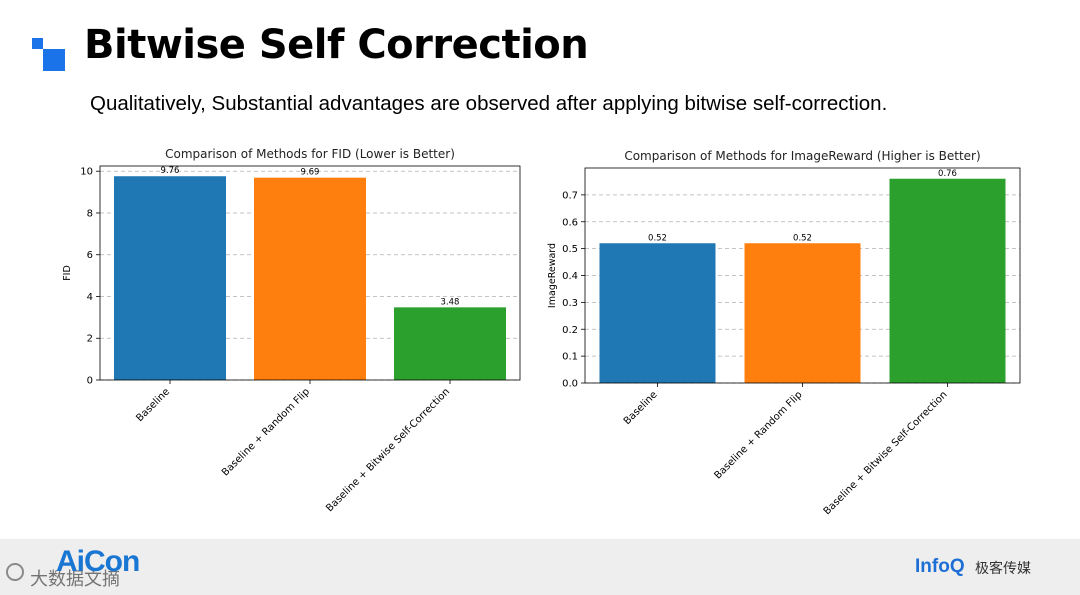 The width and height of the screenshot is (1080, 595). Describe the element at coordinates (50, 56) in the screenshot. I see `slide-logo-icon` at that location.